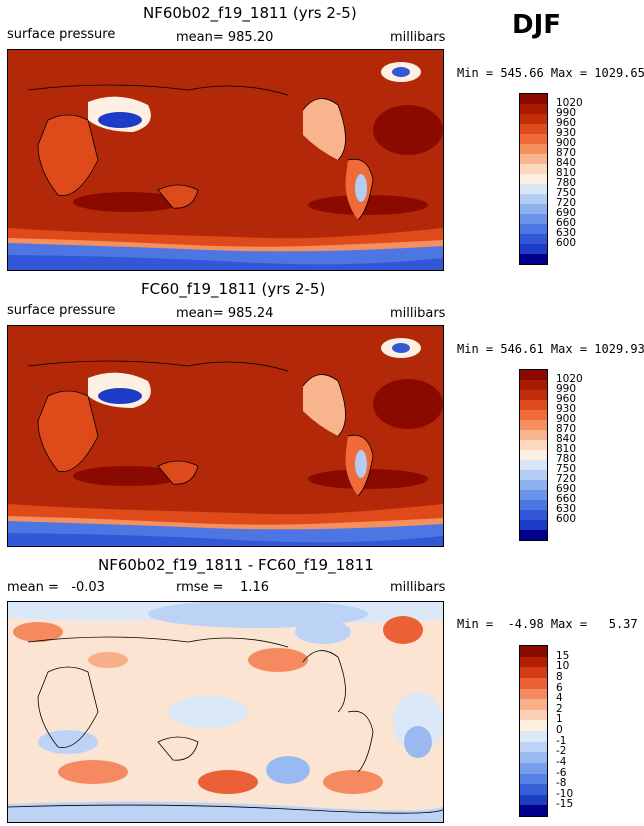  I want to click on colorbar-label: 4, so click(559, 698).